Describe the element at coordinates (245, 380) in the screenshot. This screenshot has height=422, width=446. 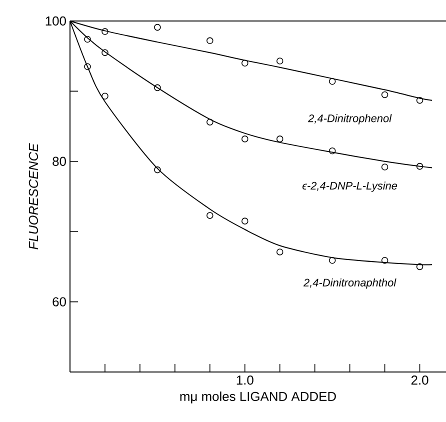
I see `x-tick-label: 1.0` at that location.